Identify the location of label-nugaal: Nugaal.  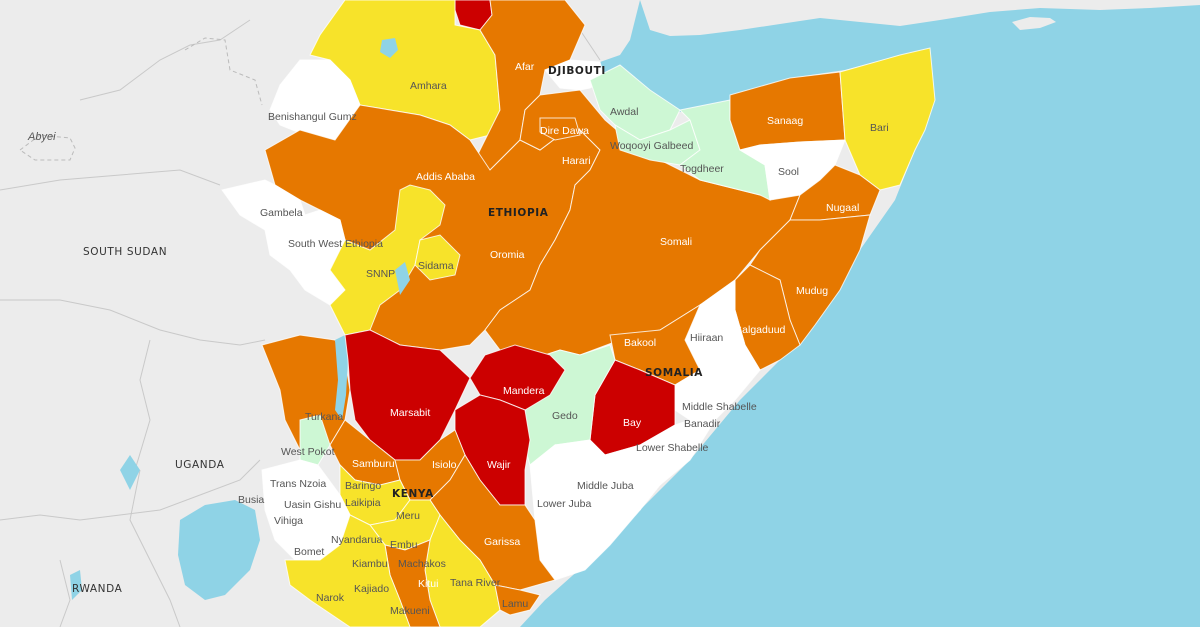
(842, 208).